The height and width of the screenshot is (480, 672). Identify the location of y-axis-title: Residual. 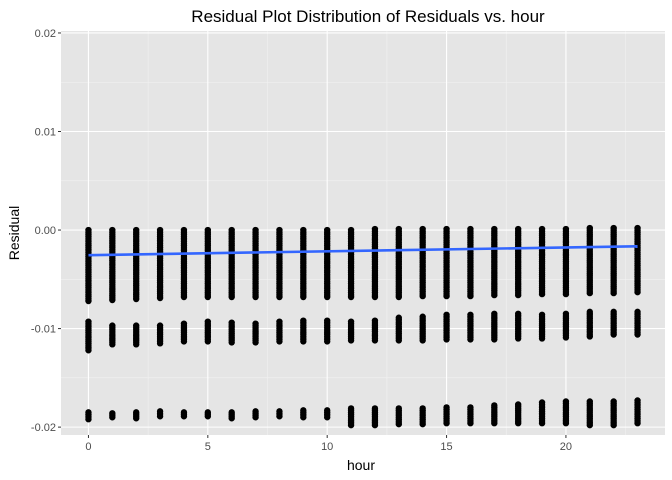
(14, 233).